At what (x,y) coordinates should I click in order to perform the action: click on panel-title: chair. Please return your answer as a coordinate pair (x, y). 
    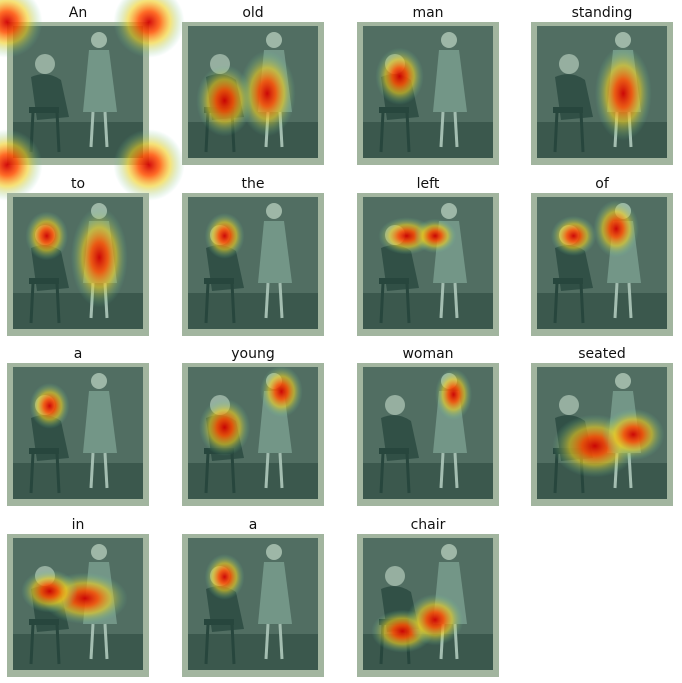
    Looking at the image, I should click on (428, 525).